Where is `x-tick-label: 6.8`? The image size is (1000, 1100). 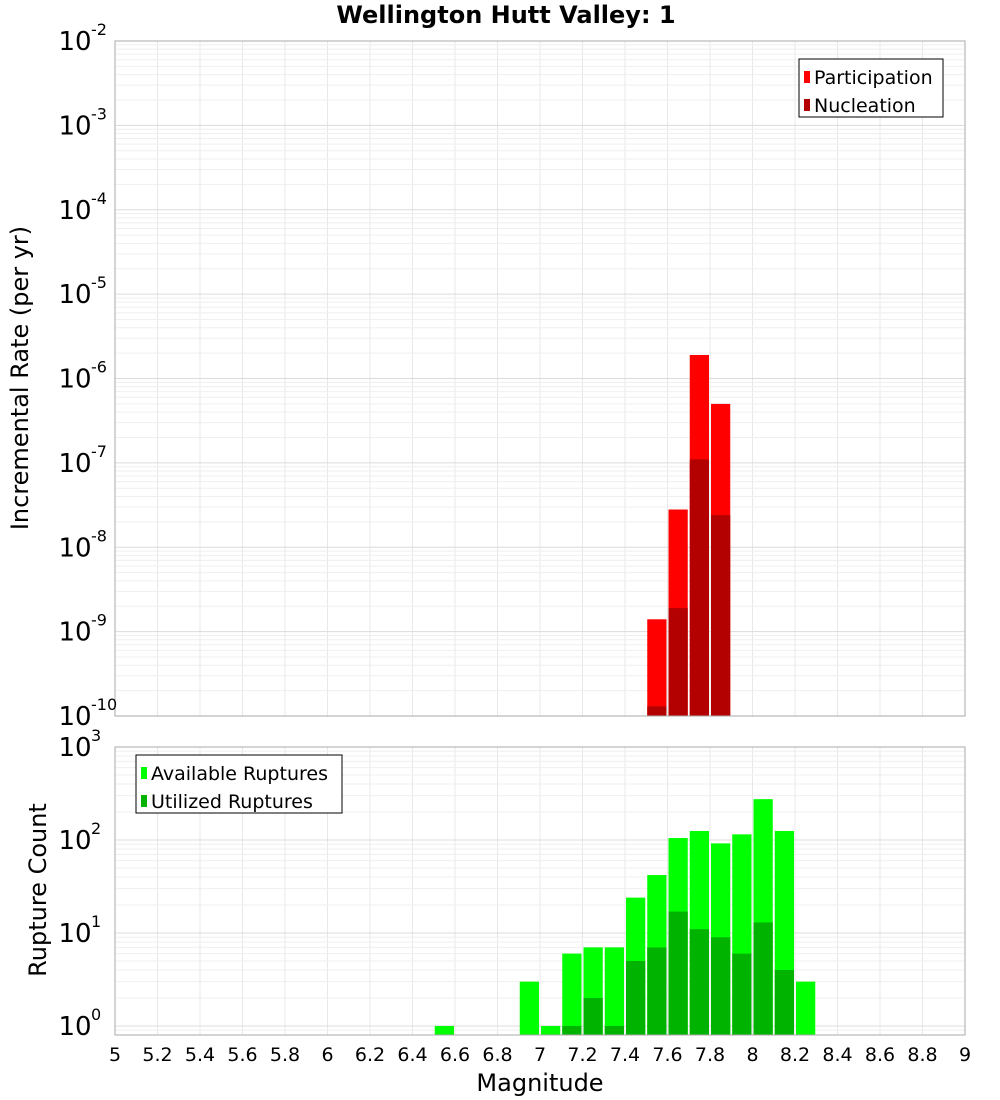
x-tick-label: 6.8 is located at coordinates (497, 1055).